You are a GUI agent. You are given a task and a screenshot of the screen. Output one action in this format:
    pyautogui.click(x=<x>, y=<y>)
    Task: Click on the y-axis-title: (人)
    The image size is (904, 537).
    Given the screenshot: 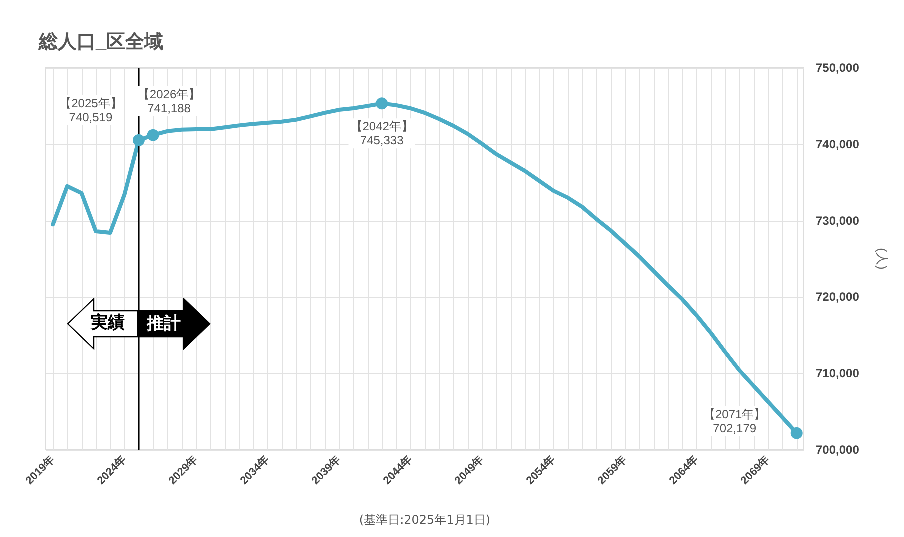 What is the action you would take?
    pyautogui.click(x=882, y=259)
    